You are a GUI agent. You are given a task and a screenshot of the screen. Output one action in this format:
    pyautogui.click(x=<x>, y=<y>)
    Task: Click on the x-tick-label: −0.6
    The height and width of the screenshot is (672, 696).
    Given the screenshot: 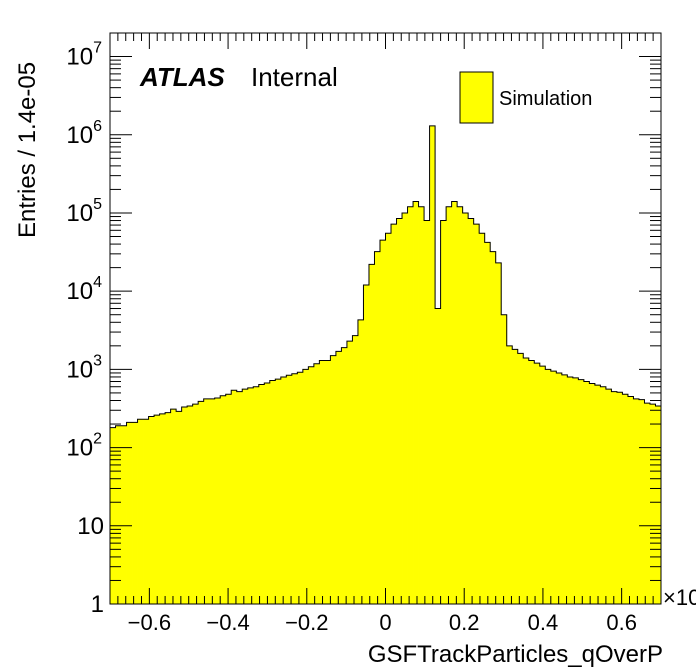 What is the action you would take?
    pyautogui.click(x=149, y=622)
    